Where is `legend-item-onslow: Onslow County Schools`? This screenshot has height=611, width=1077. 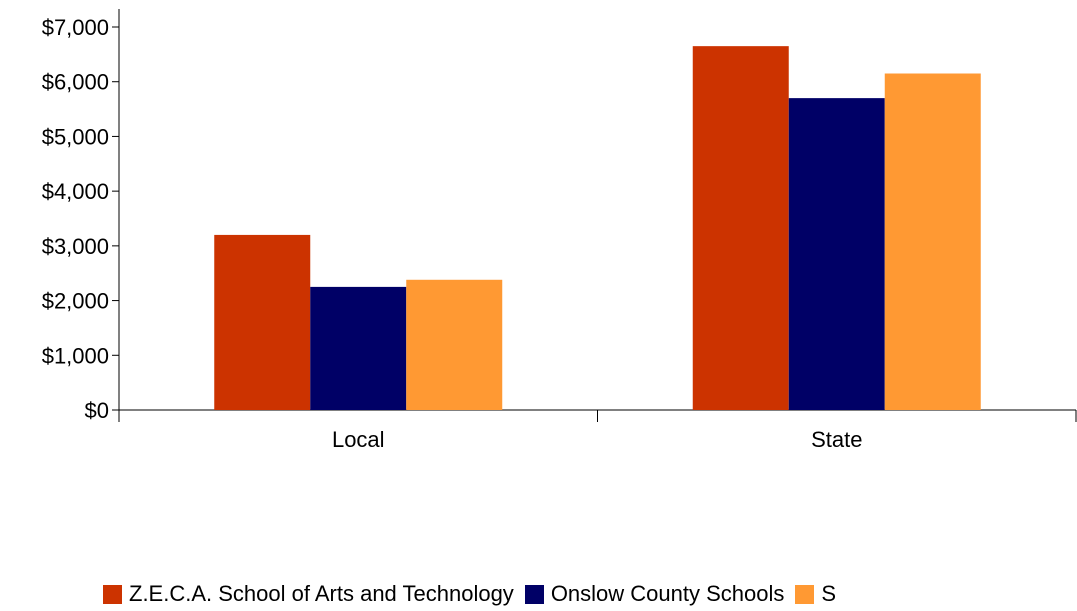
legend-item-onslow: Onslow County Schools is located at coordinates (654, 594).